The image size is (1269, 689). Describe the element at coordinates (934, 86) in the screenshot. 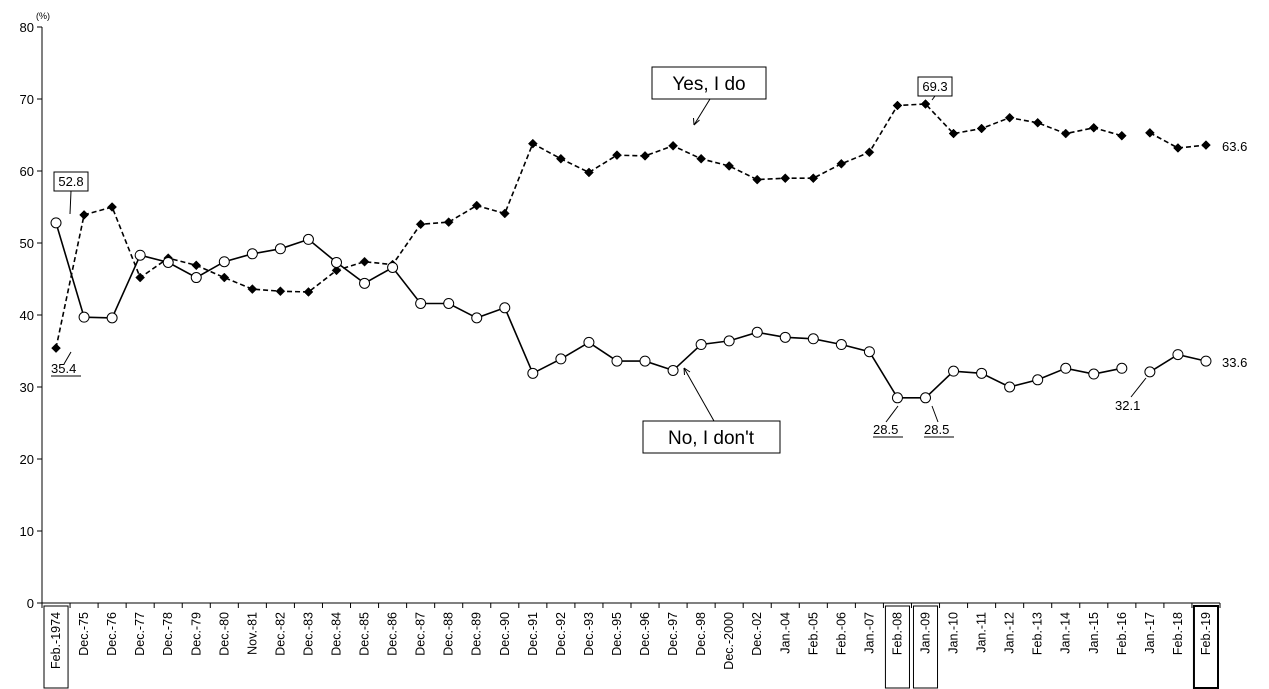

I see `anno-69-3: 69.3` at that location.